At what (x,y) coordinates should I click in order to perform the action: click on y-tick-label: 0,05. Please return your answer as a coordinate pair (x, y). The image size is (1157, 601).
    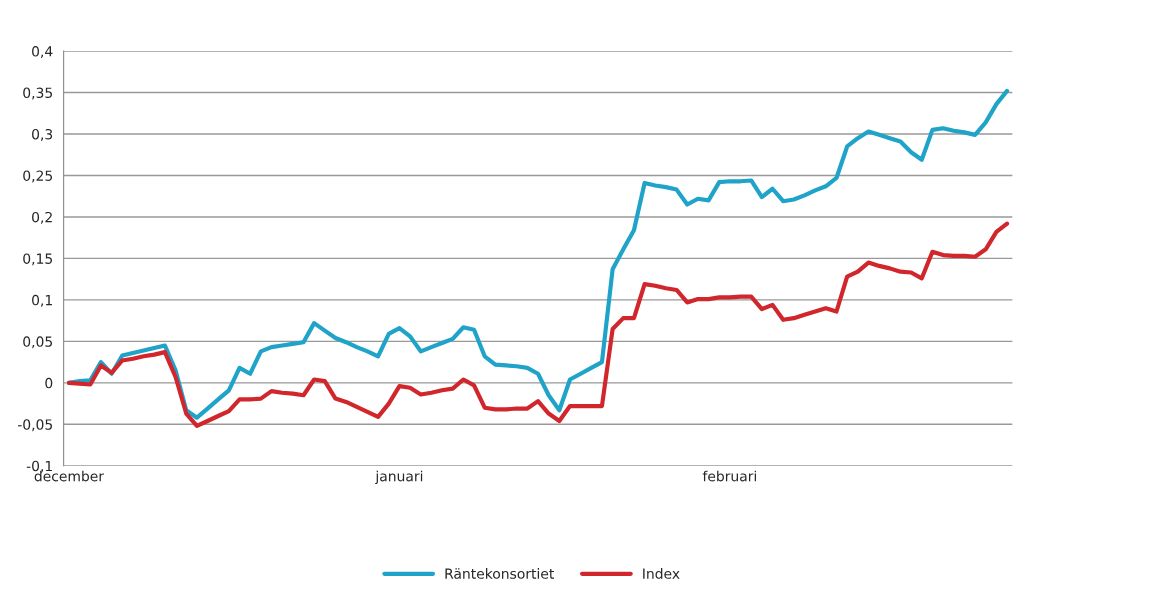
    Looking at the image, I should click on (38, 342).